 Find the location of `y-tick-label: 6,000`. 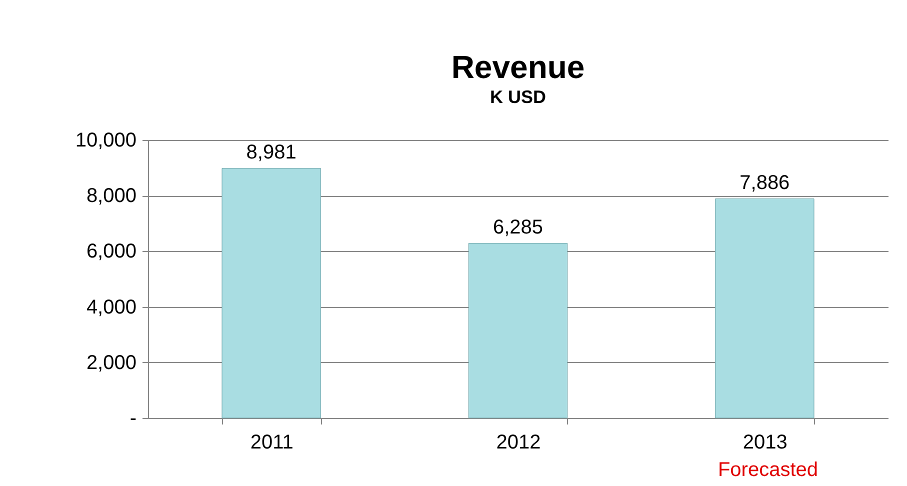

y-tick-label: 6,000 is located at coordinates (111, 251).